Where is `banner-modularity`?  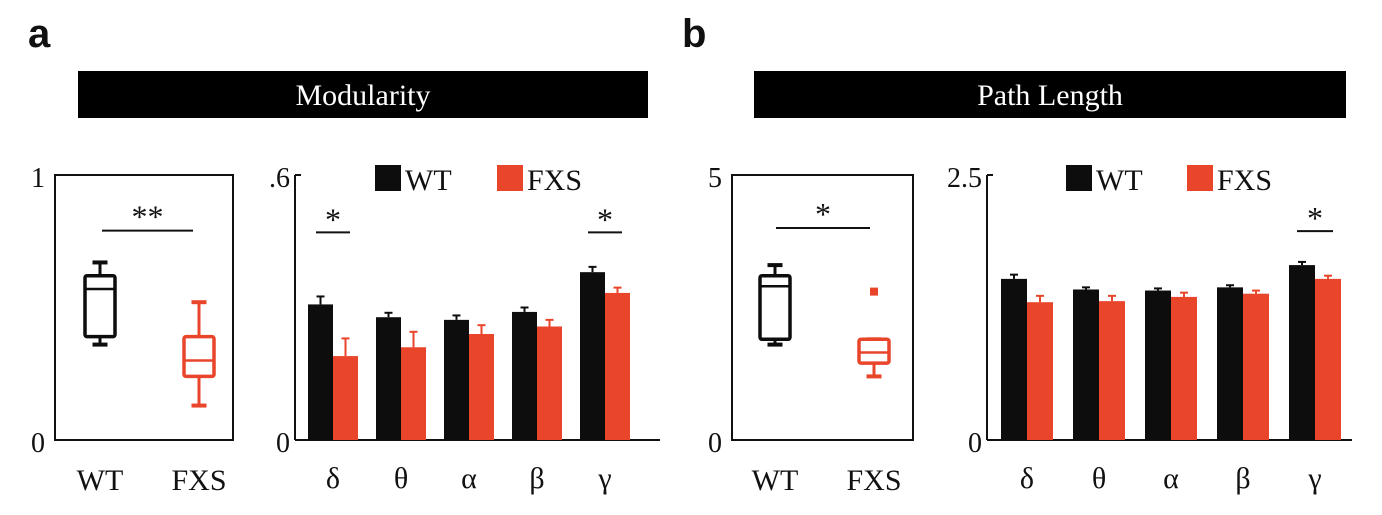
banner-modularity is located at coordinates (363, 94).